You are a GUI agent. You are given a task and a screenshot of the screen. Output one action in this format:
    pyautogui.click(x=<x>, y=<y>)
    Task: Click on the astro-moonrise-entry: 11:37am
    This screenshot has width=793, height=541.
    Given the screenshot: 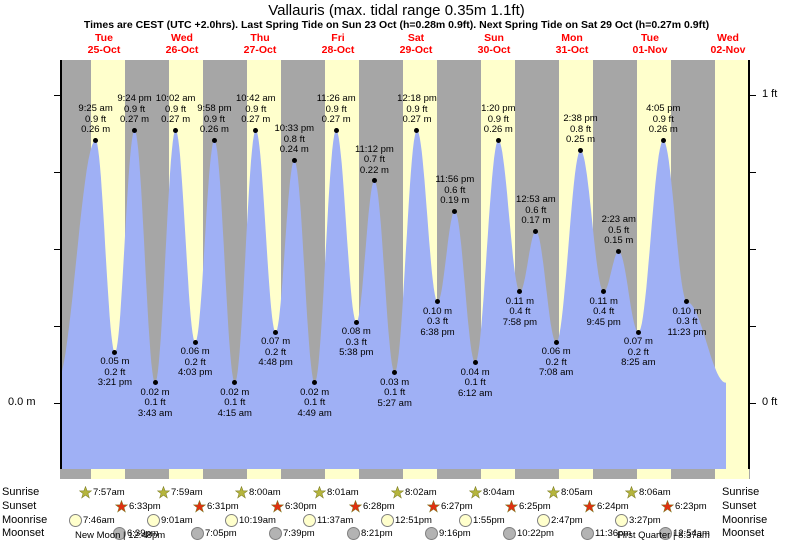 What is the action you would take?
    pyautogui.click(x=328, y=520)
    